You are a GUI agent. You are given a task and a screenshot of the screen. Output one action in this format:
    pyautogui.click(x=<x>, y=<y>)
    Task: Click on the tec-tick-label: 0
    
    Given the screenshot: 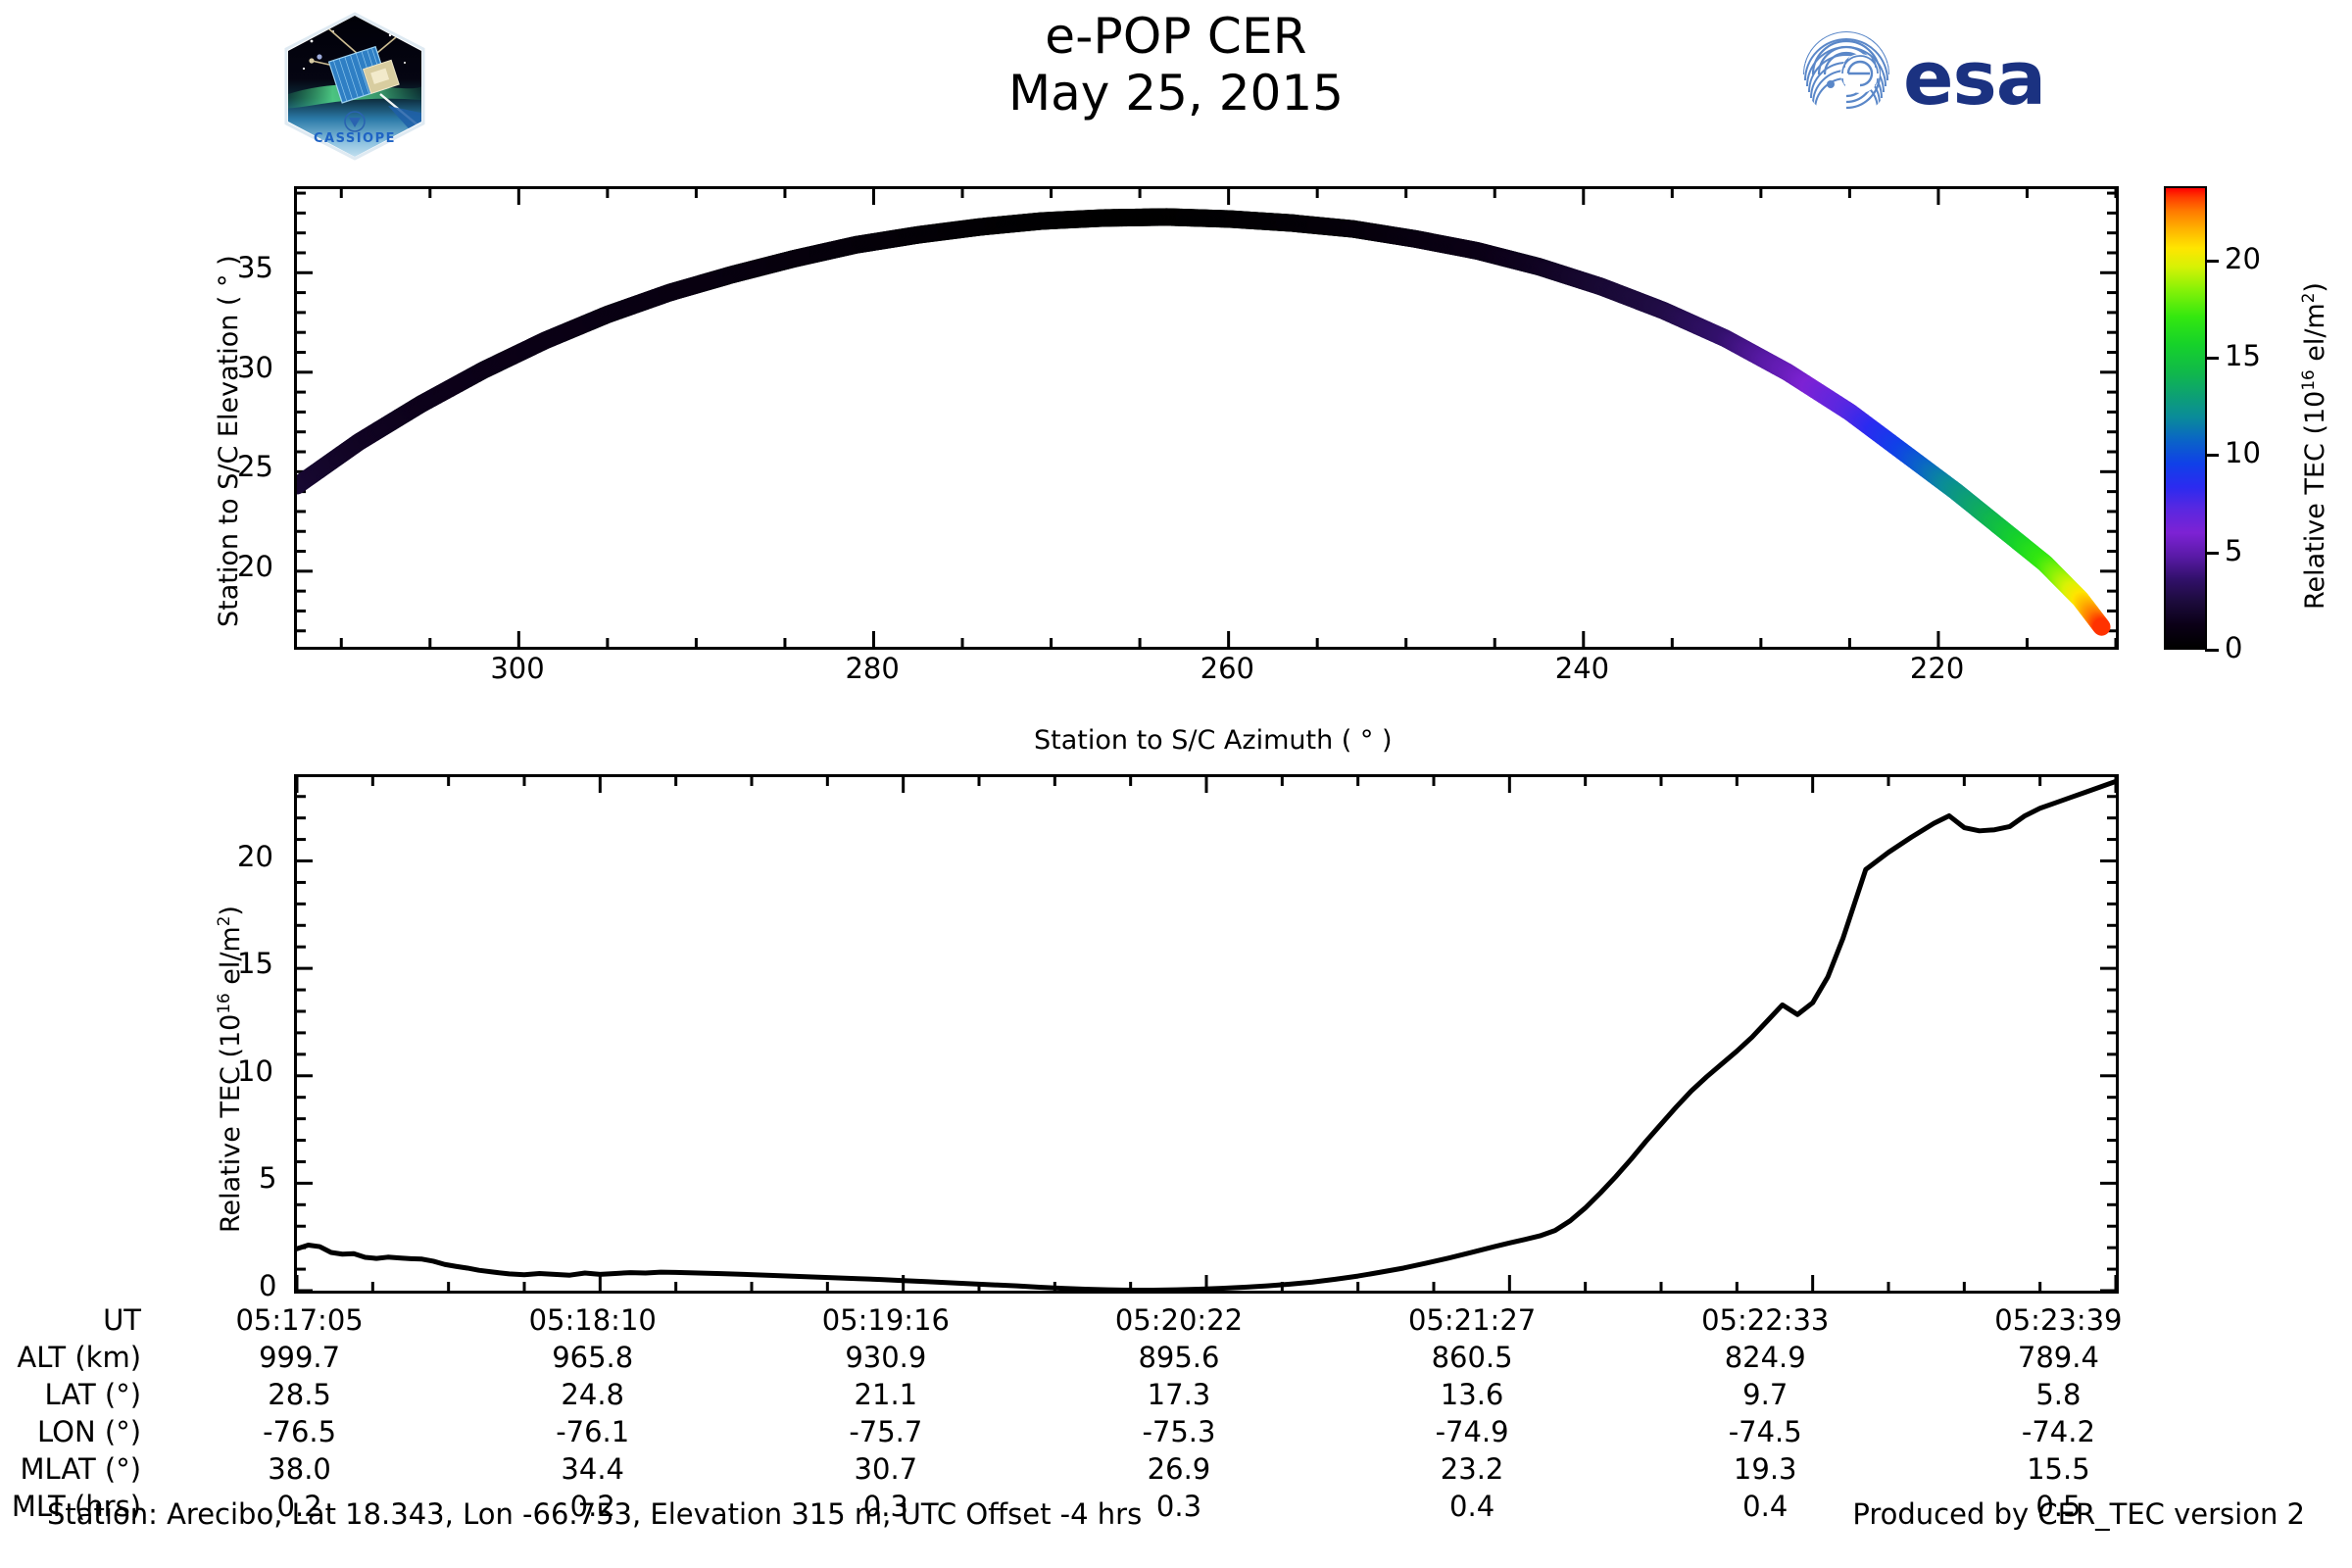 What is the action you would take?
    pyautogui.click(x=268, y=1285)
    